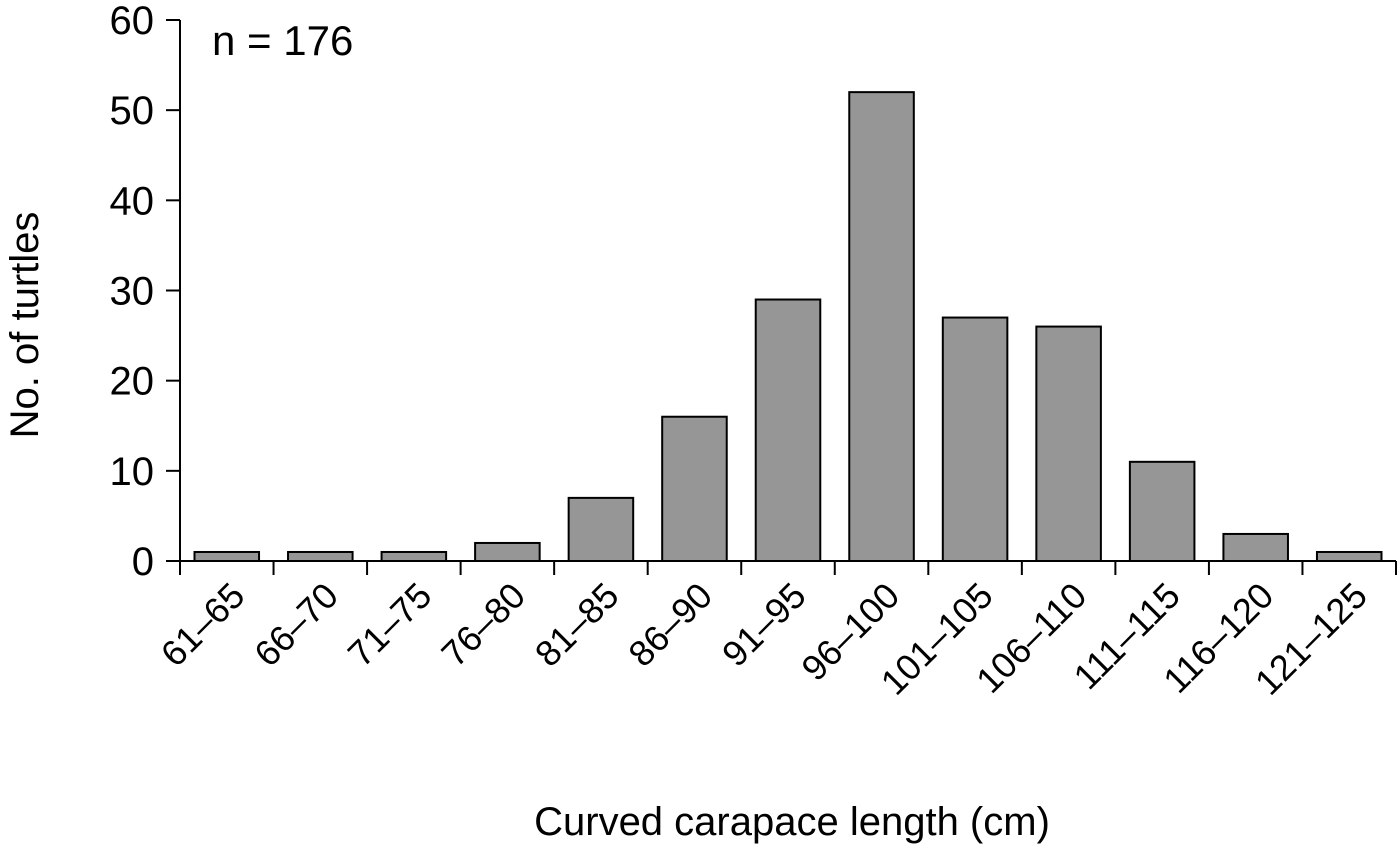 The height and width of the screenshot is (851, 1400). Describe the element at coordinates (975, 439) in the screenshot. I see `bar-101–105` at that location.